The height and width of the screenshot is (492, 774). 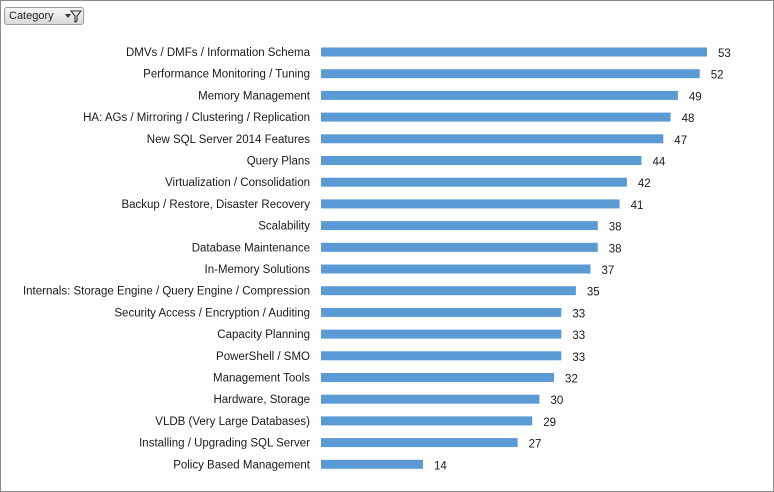 What do you see at coordinates (637, 206) in the screenshot?
I see `value-label: 41` at bounding box center [637, 206].